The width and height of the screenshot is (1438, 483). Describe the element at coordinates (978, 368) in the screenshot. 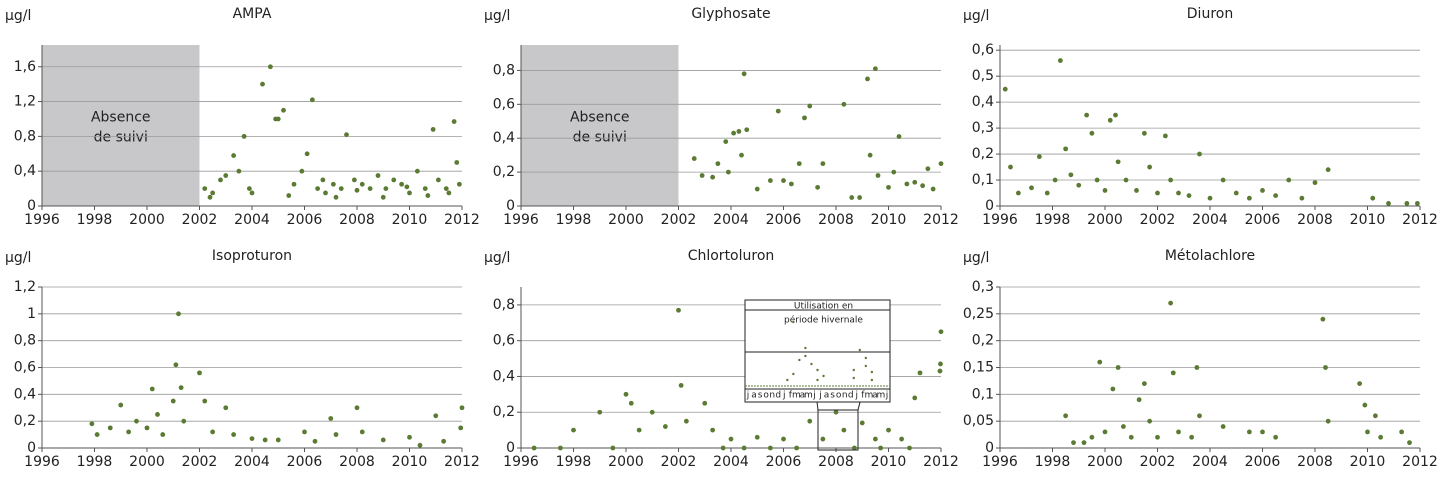

I see `y-tick-label: 0,15` at that location.